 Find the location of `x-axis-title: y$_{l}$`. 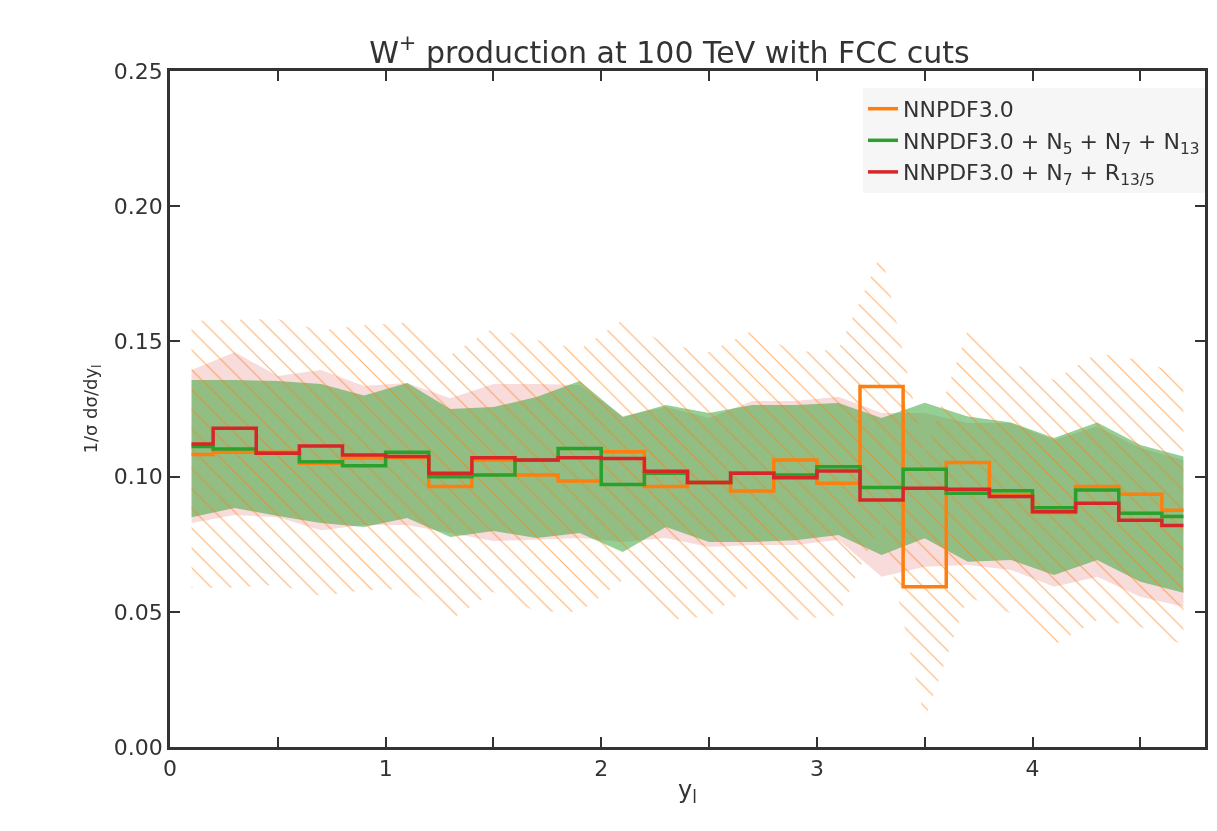

x-axis-title: y$_{l}$ is located at coordinates (687, 792).